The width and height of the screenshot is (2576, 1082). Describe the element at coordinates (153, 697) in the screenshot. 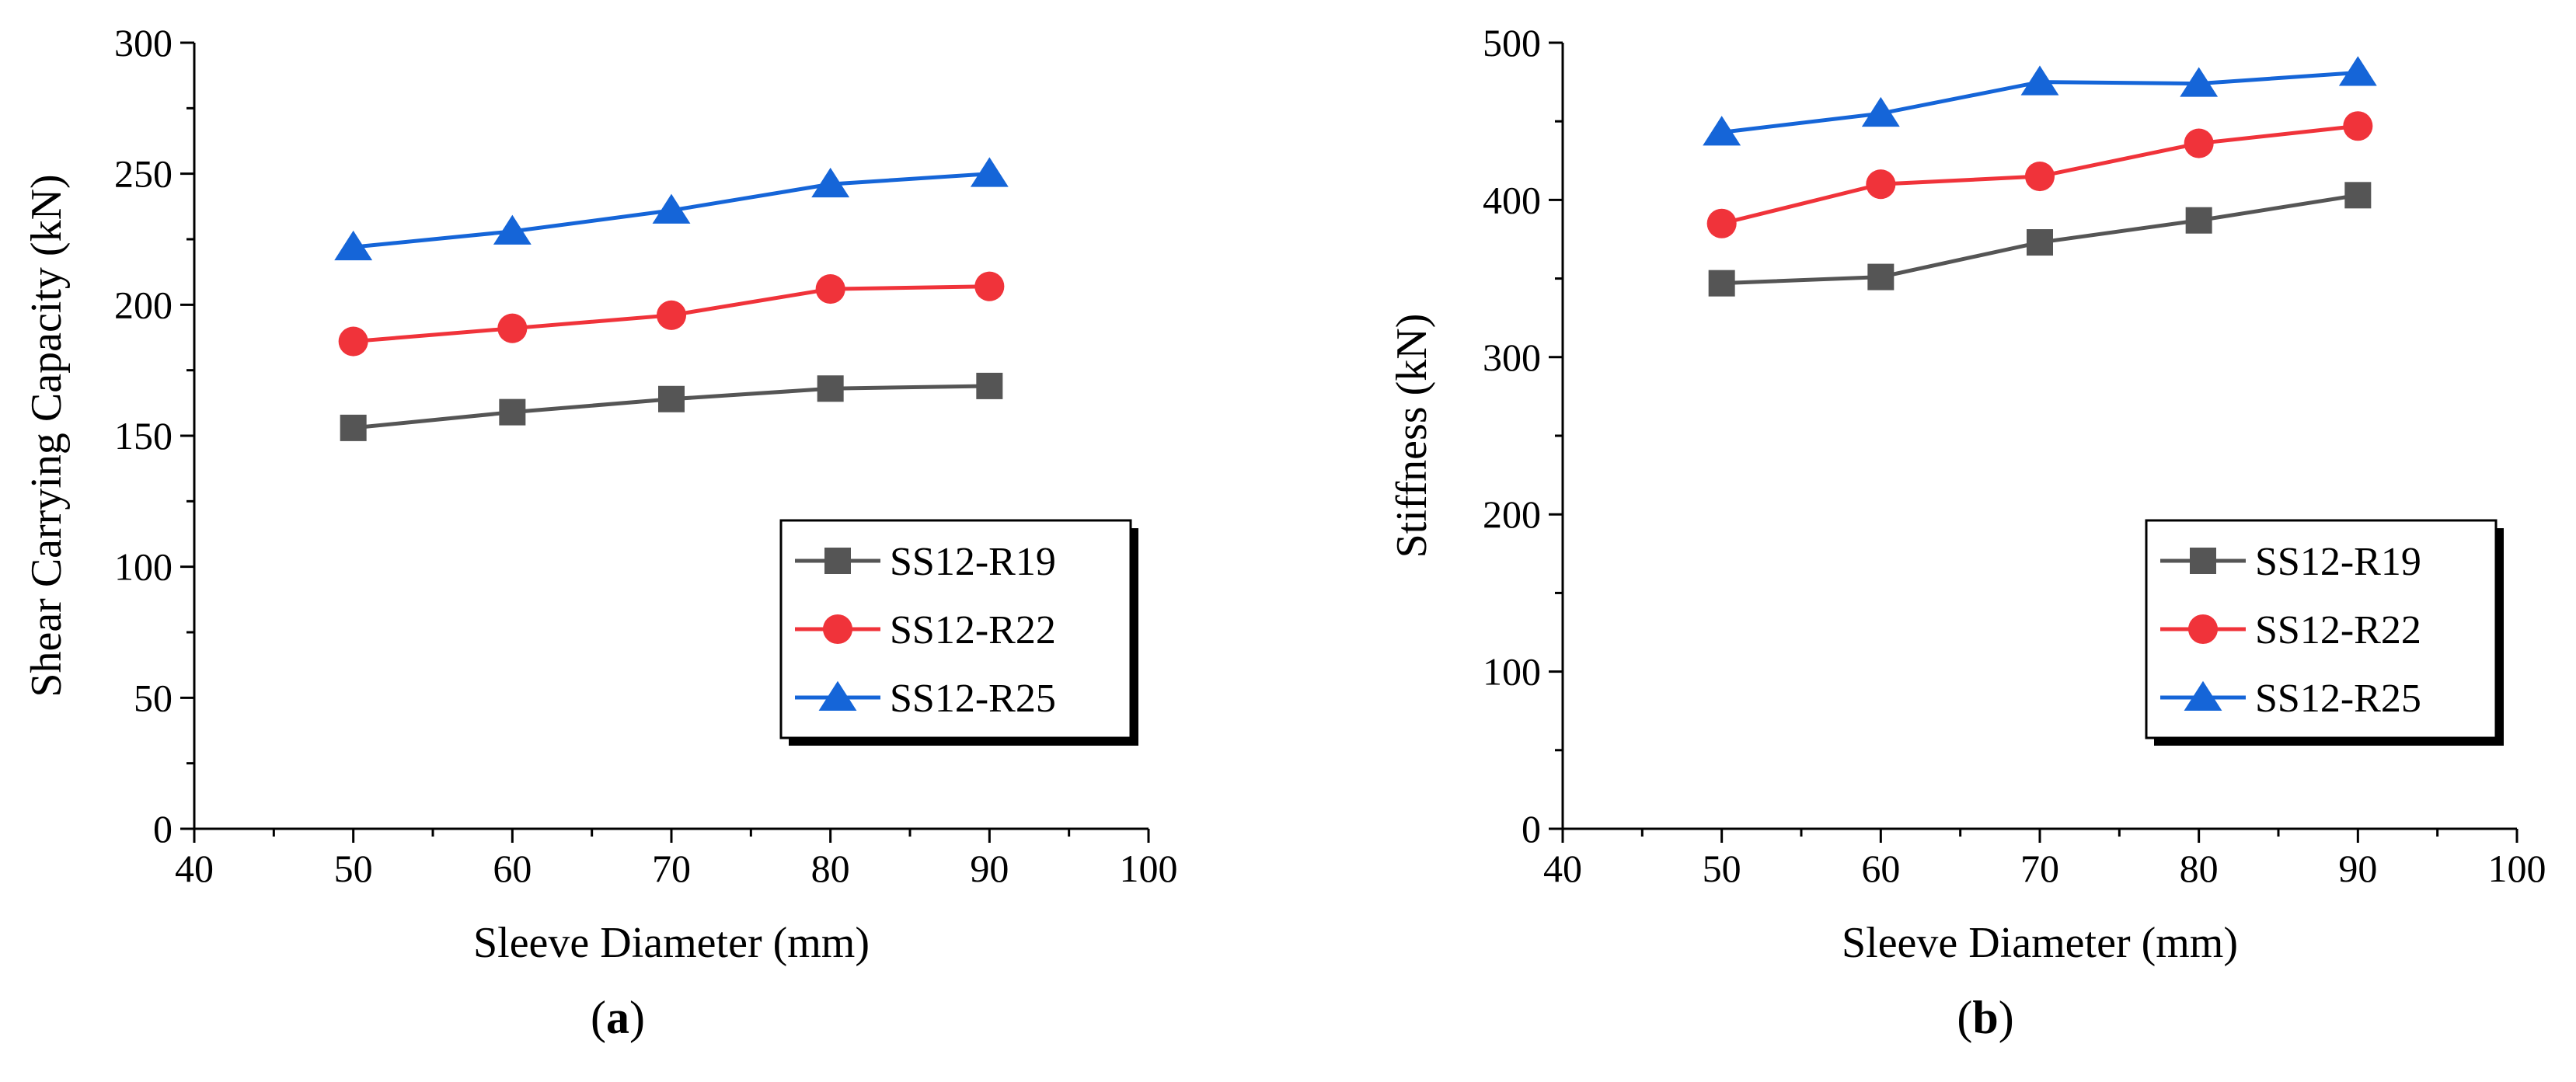

I see `y-tick-label: 50` at that location.